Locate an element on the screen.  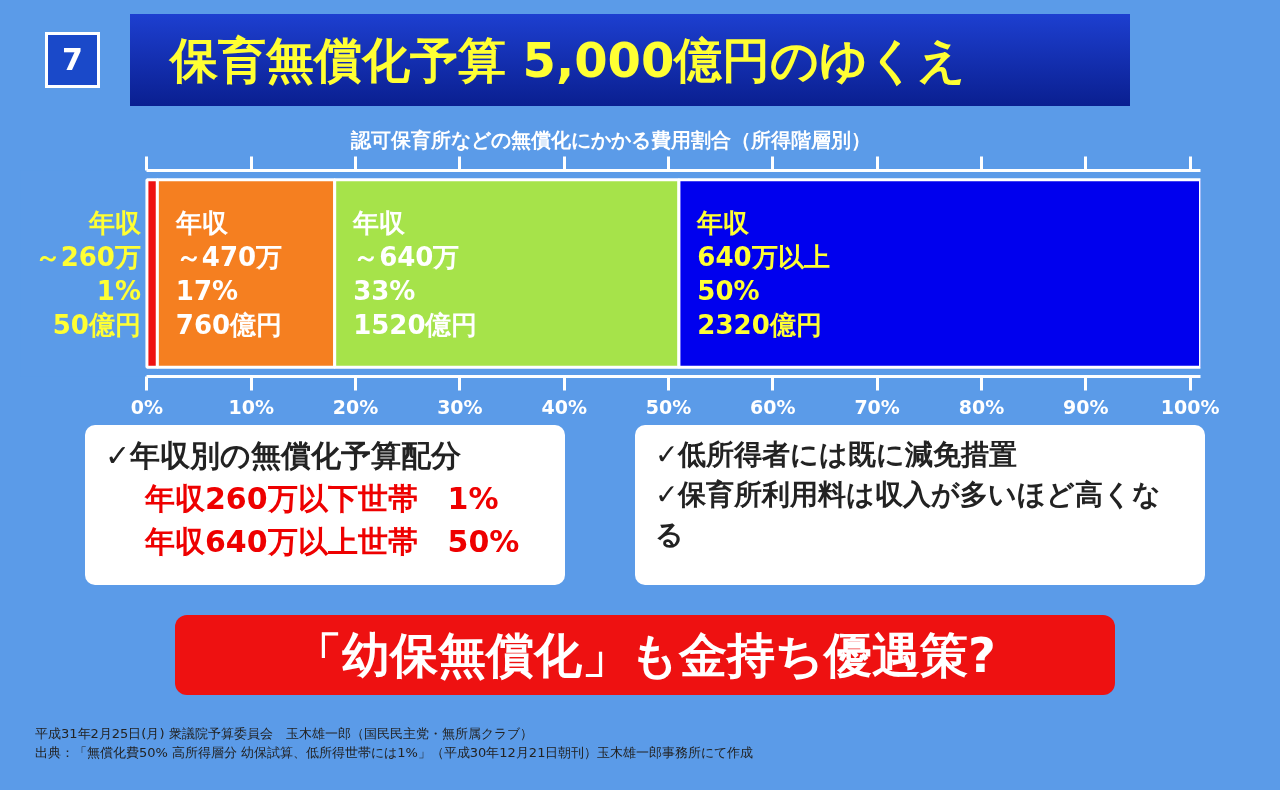
x-tick-label: 20% is located at coordinates (355, 406).